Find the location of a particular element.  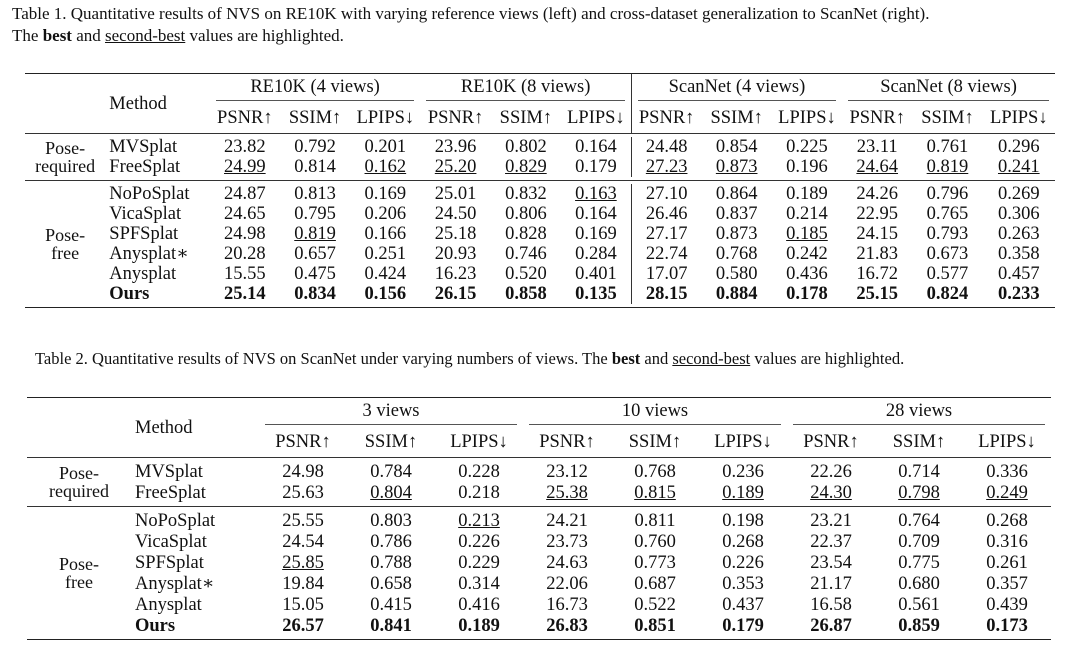

value-cell: 24.15 is located at coordinates (877, 234).